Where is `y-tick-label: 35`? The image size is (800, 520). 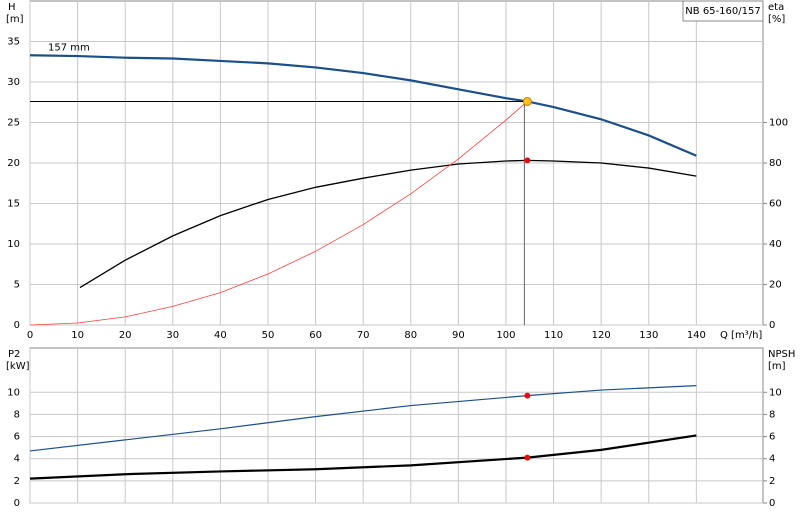
y-tick-label: 35 is located at coordinates (13, 42).